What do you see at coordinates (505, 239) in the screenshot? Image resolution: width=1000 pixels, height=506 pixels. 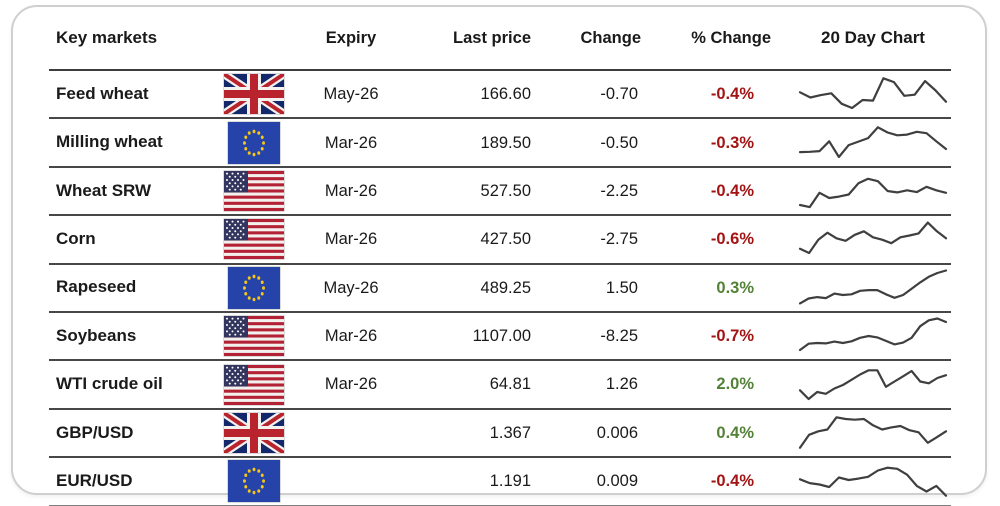 I see `last-price-value: 427.50` at bounding box center [505, 239].